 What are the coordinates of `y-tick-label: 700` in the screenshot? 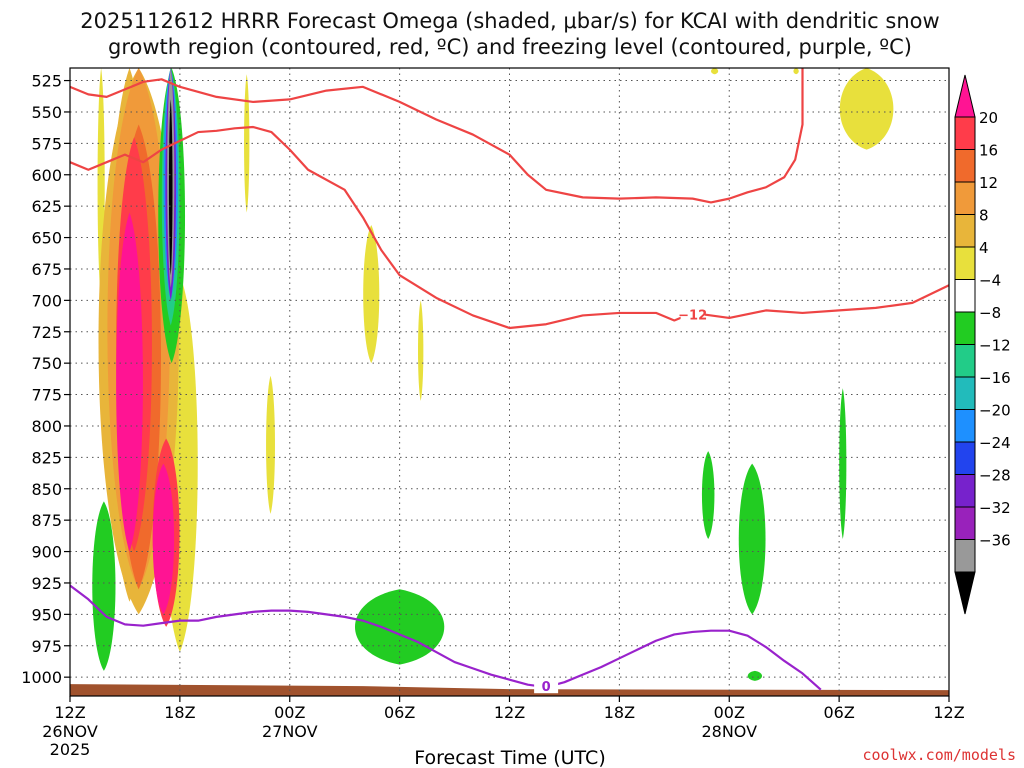 It's located at (46, 300).